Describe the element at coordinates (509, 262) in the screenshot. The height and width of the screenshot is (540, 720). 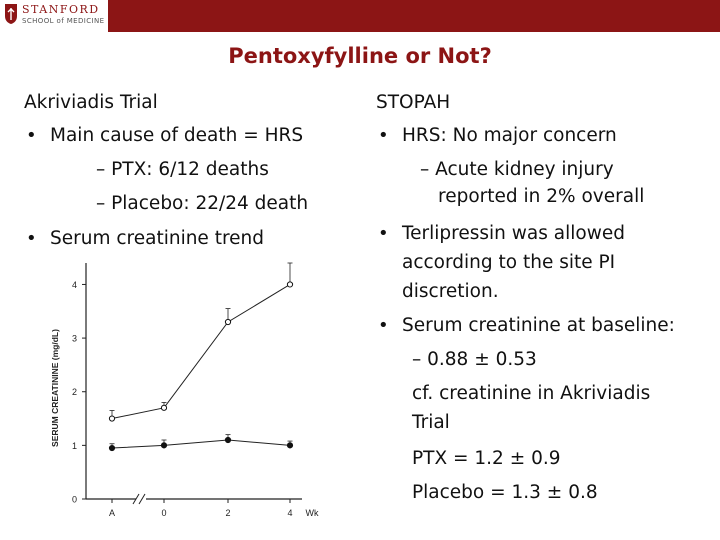
I see `right-bullet-2b: according to the site PI` at that location.